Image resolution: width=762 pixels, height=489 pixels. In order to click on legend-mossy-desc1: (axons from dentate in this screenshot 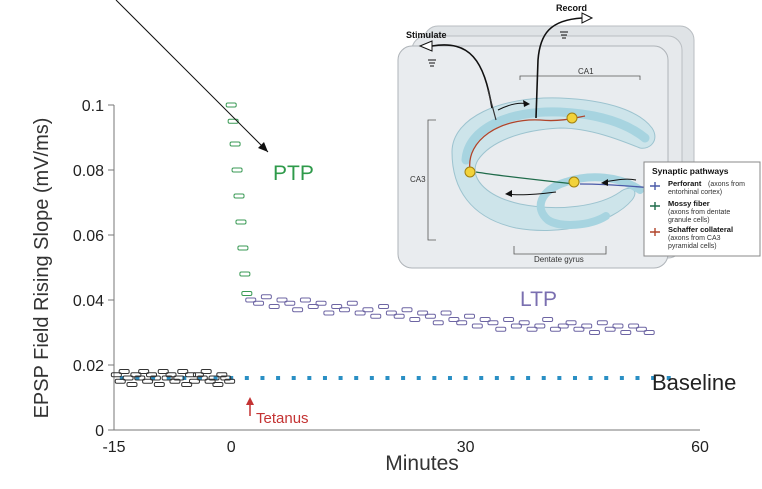, I will do `click(699, 212)`.